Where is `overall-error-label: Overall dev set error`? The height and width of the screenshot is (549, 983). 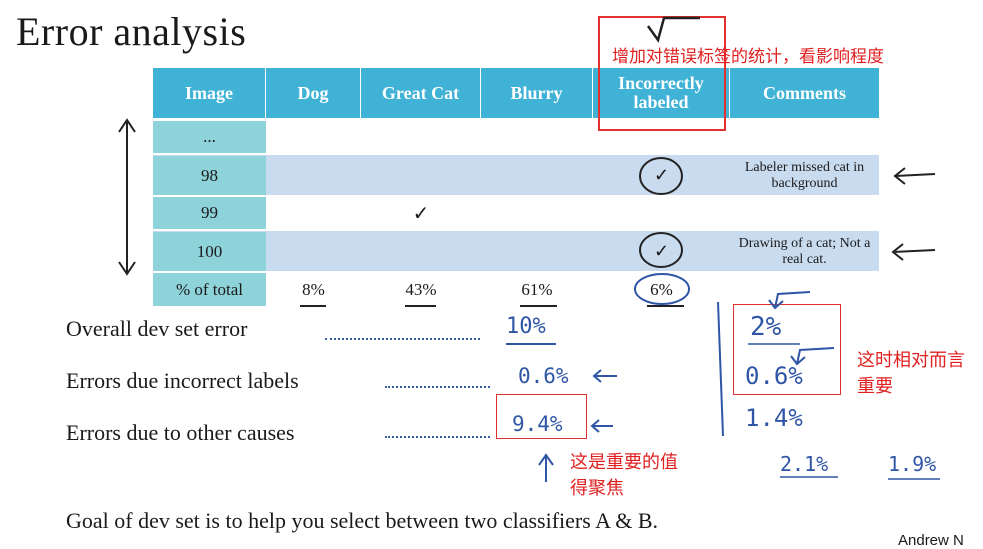 overall-error-label: Overall dev set error is located at coordinates (157, 328).